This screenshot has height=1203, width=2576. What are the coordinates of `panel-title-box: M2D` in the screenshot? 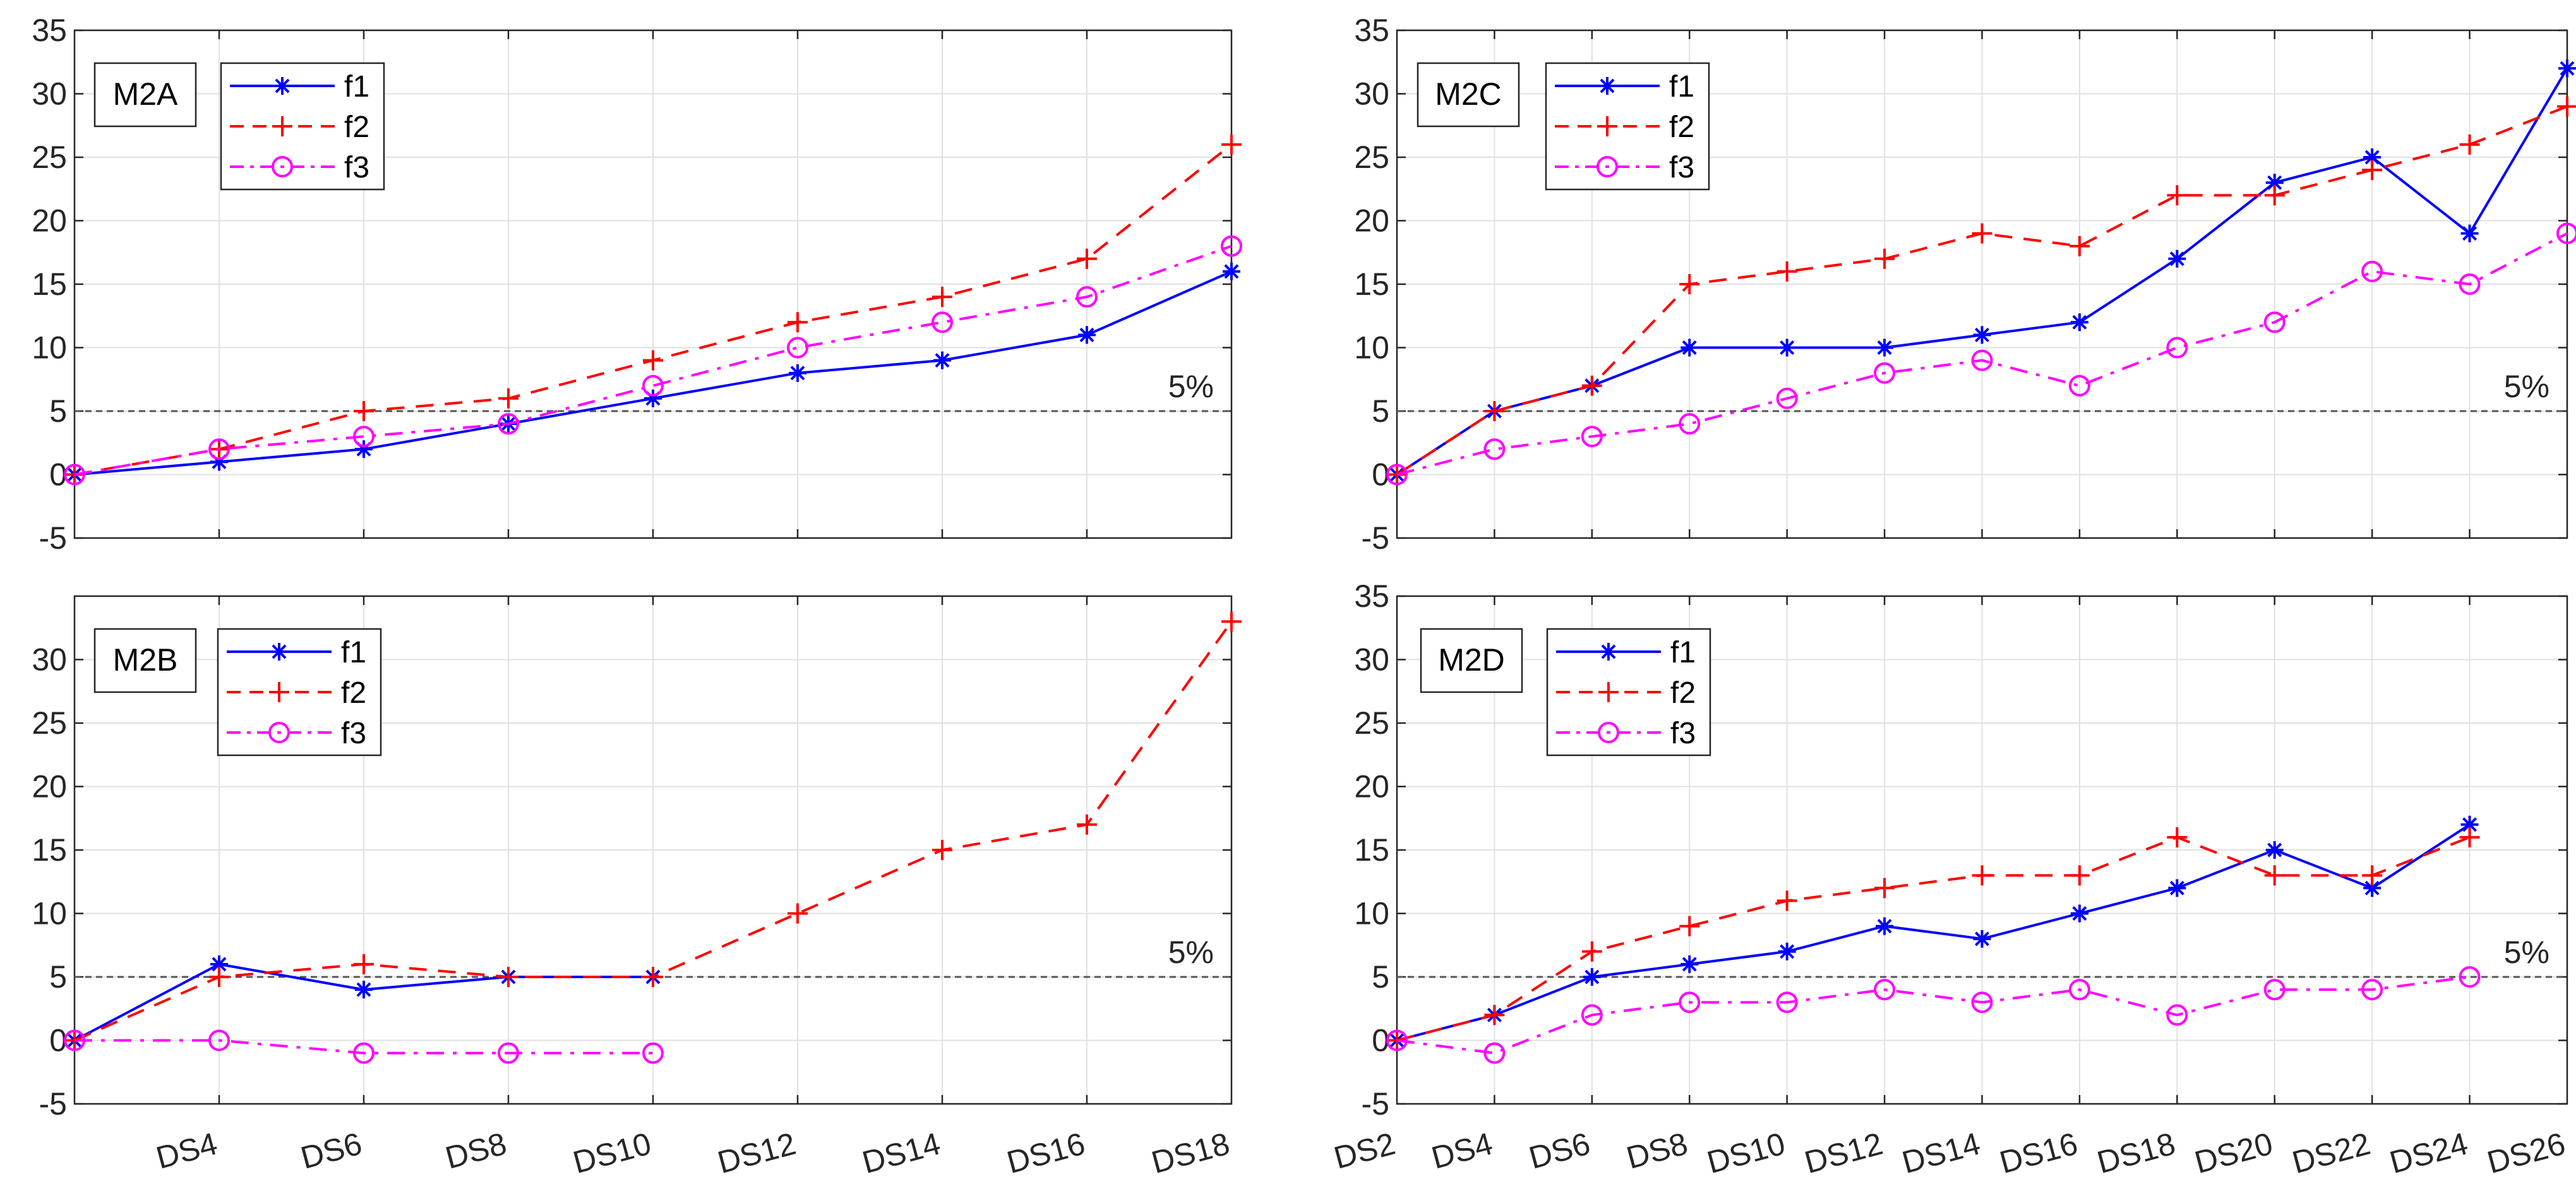 It's located at (1471, 661).